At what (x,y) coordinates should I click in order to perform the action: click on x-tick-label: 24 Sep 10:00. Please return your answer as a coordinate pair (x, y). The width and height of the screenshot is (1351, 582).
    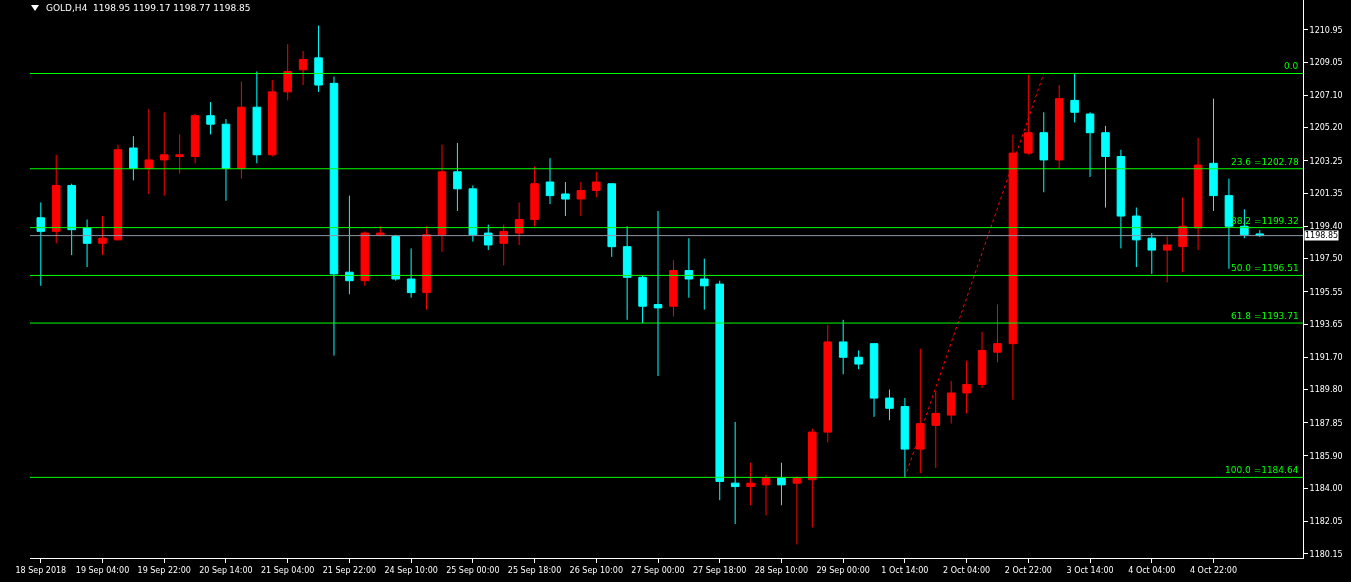
    Looking at the image, I should click on (411, 570).